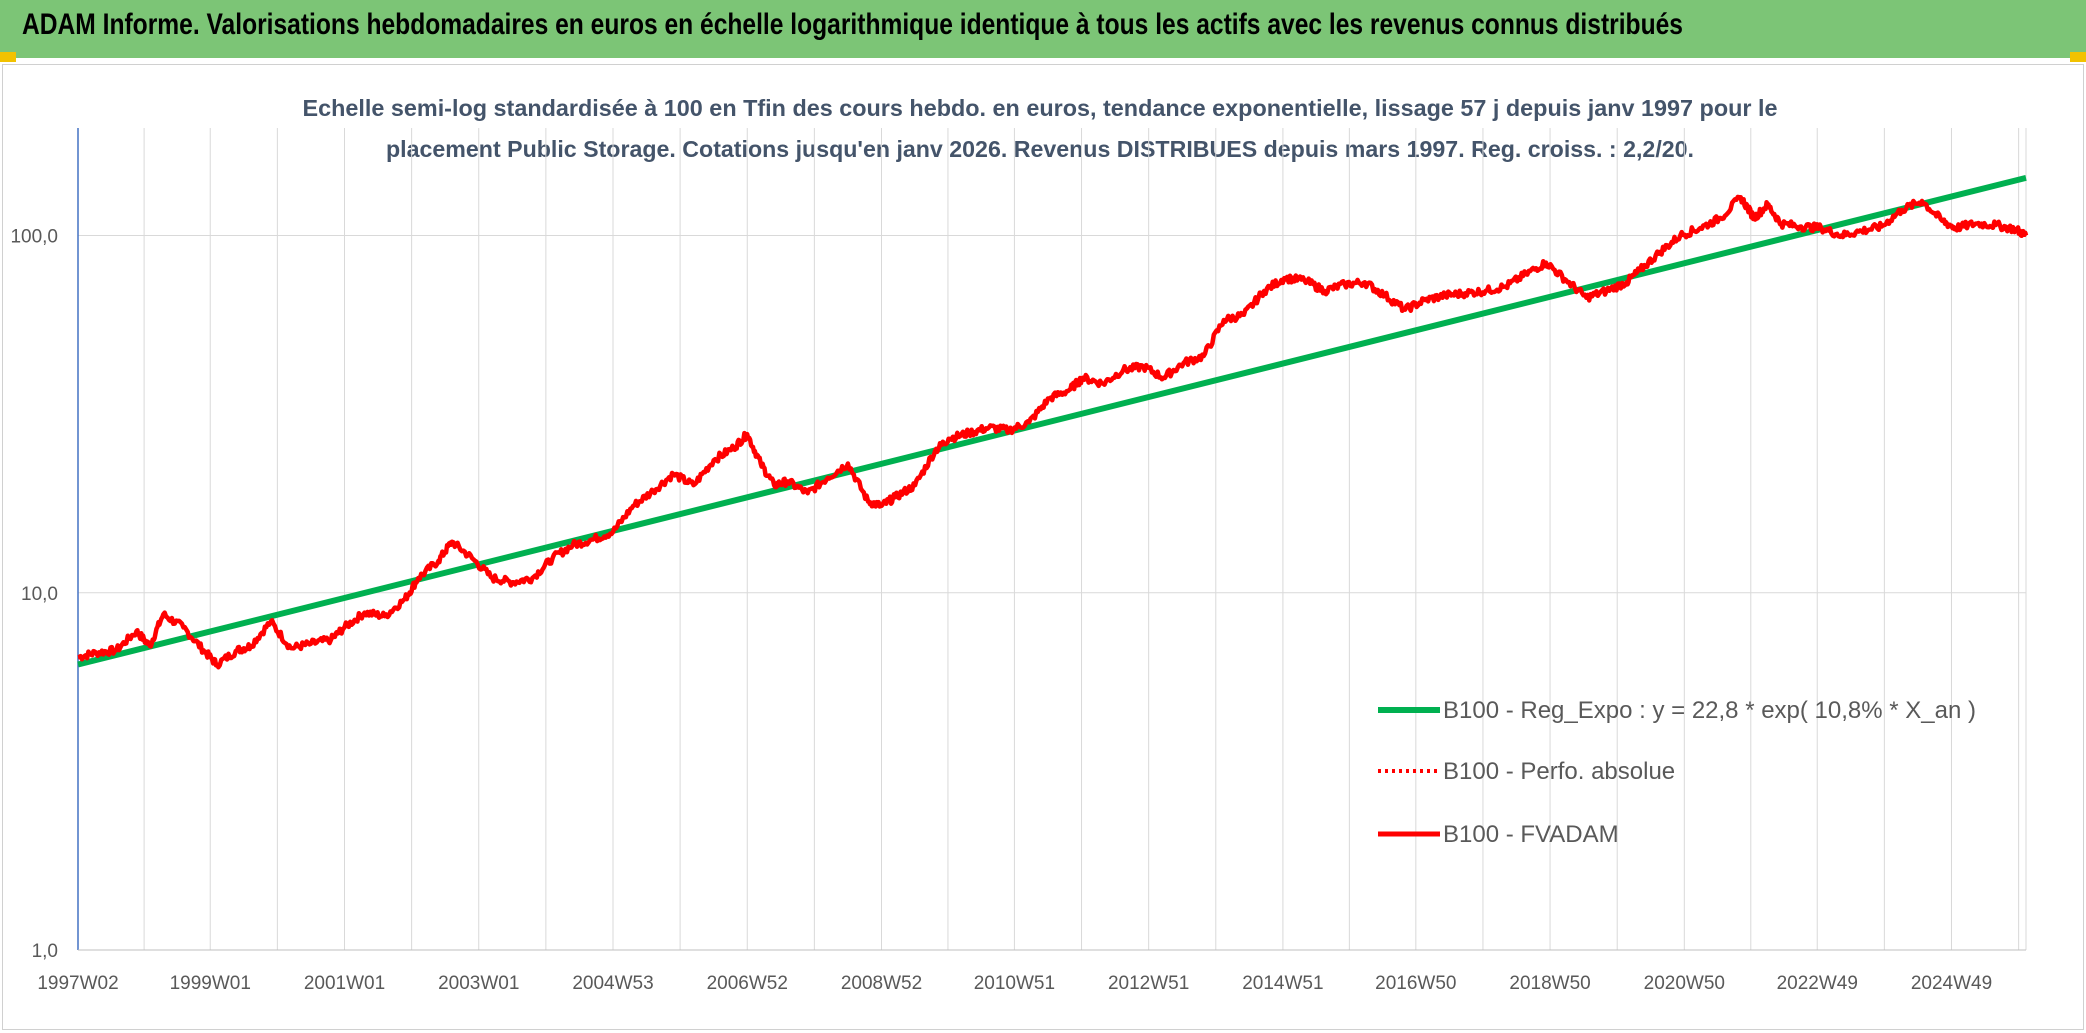  I want to click on legend-label-2: B100 - FVADAM, so click(1531, 834).